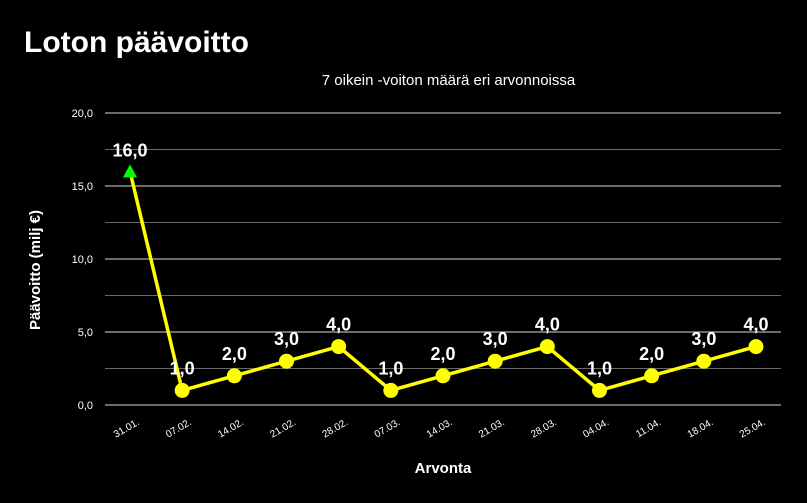  I want to click on x-tick-label: 21.02., so click(283, 428).